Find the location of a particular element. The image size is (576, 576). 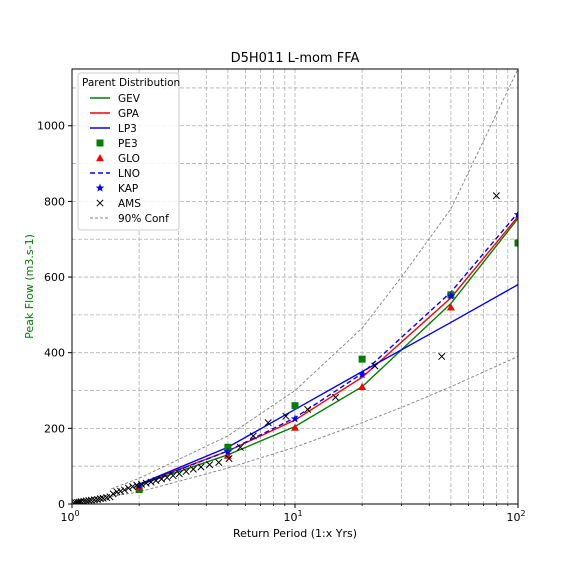

y-tick-label: 400 is located at coordinates (54, 353).